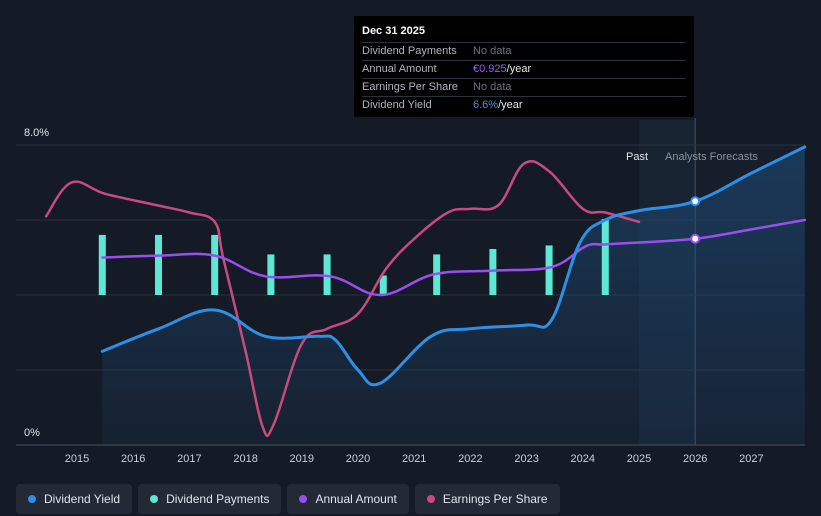  I want to click on x-tick-label: 2019, so click(302, 459).